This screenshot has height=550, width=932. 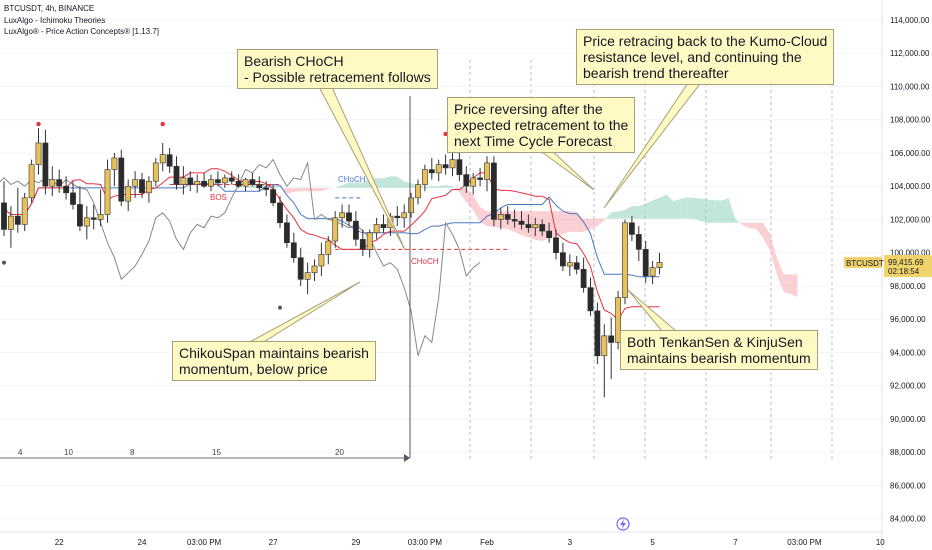 What do you see at coordinates (570, 542) in the screenshot?
I see `x-tick-label: 3` at bounding box center [570, 542].